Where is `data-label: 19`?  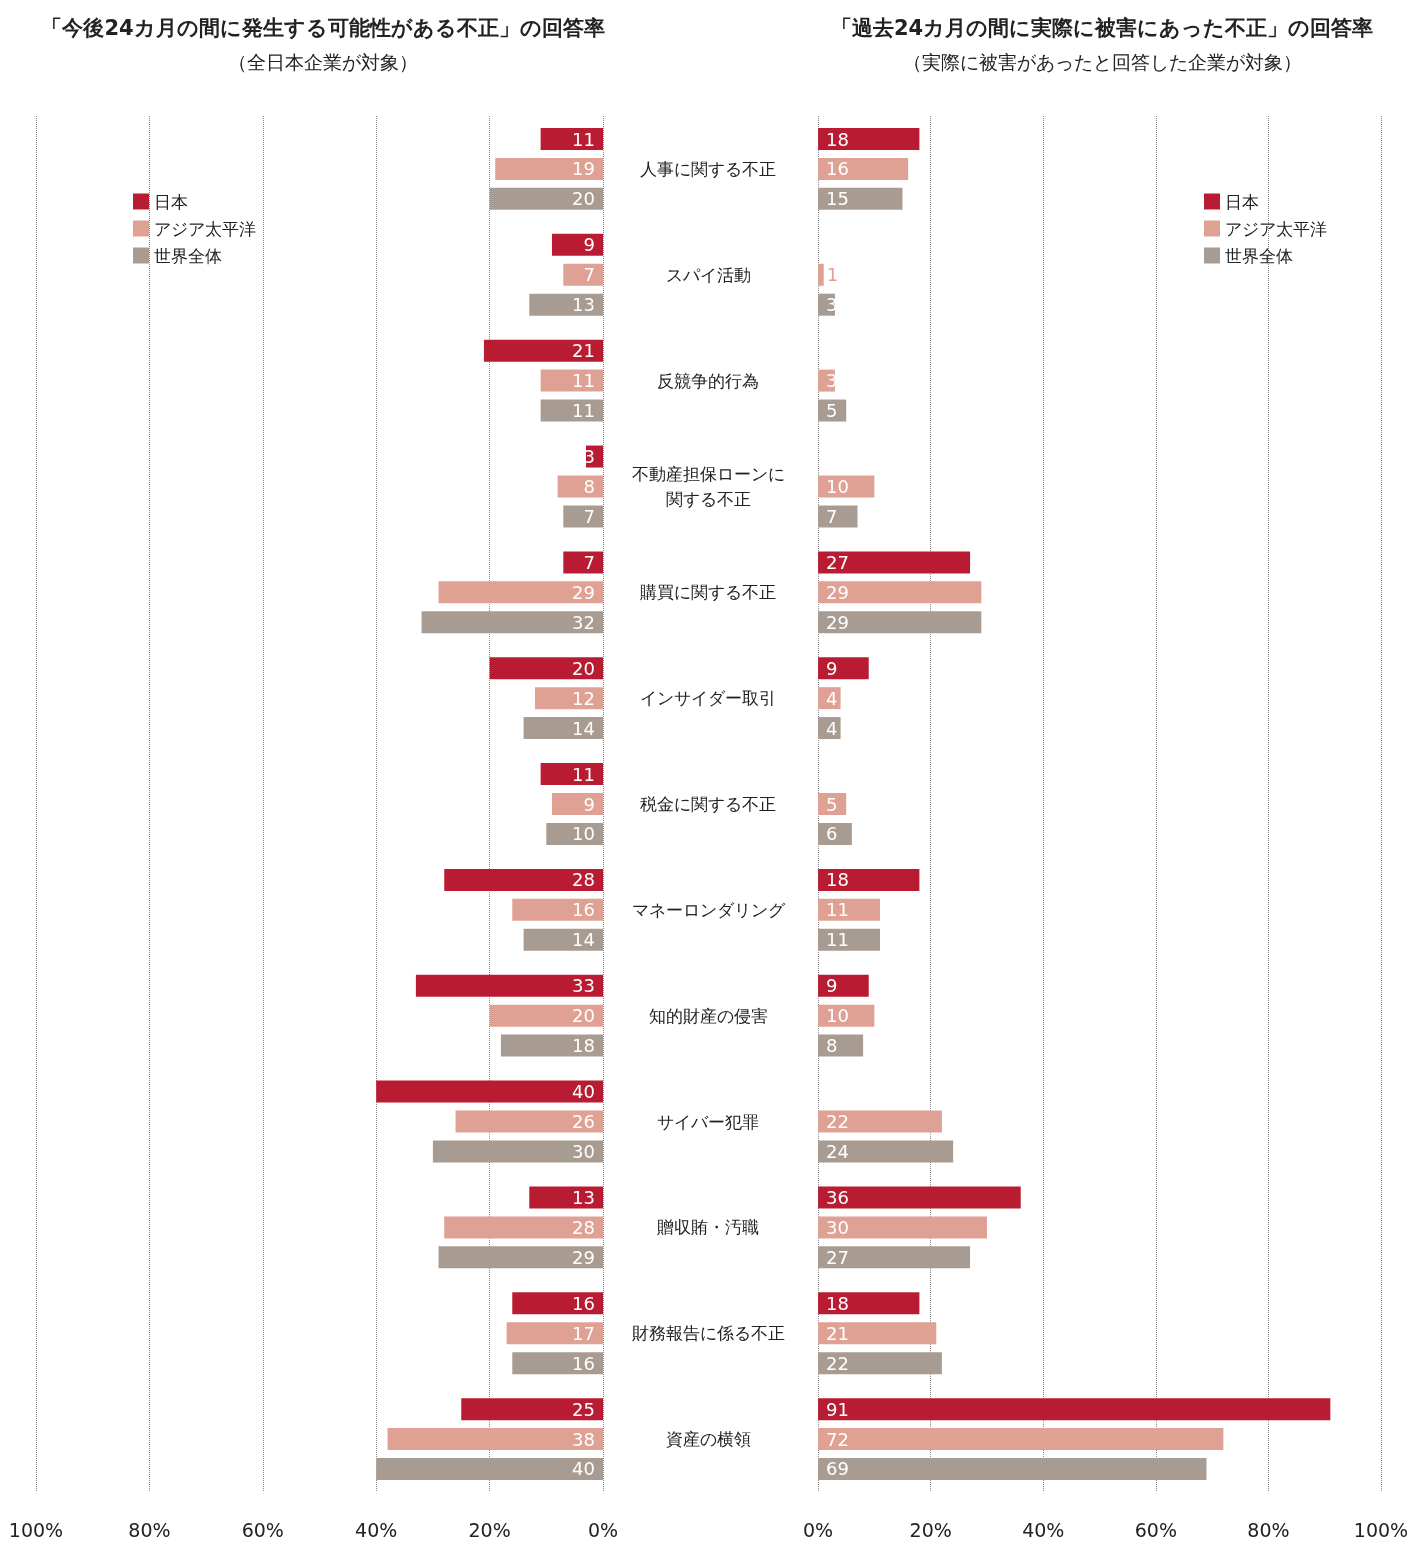 data-label: 19 is located at coordinates (583, 169).